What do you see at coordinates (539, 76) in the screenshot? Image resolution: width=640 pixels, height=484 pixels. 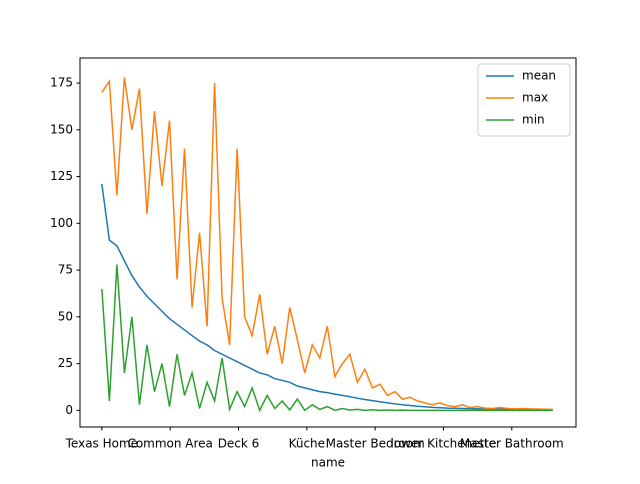 I see `legend-label: mean` at bounding box center [539, 76].